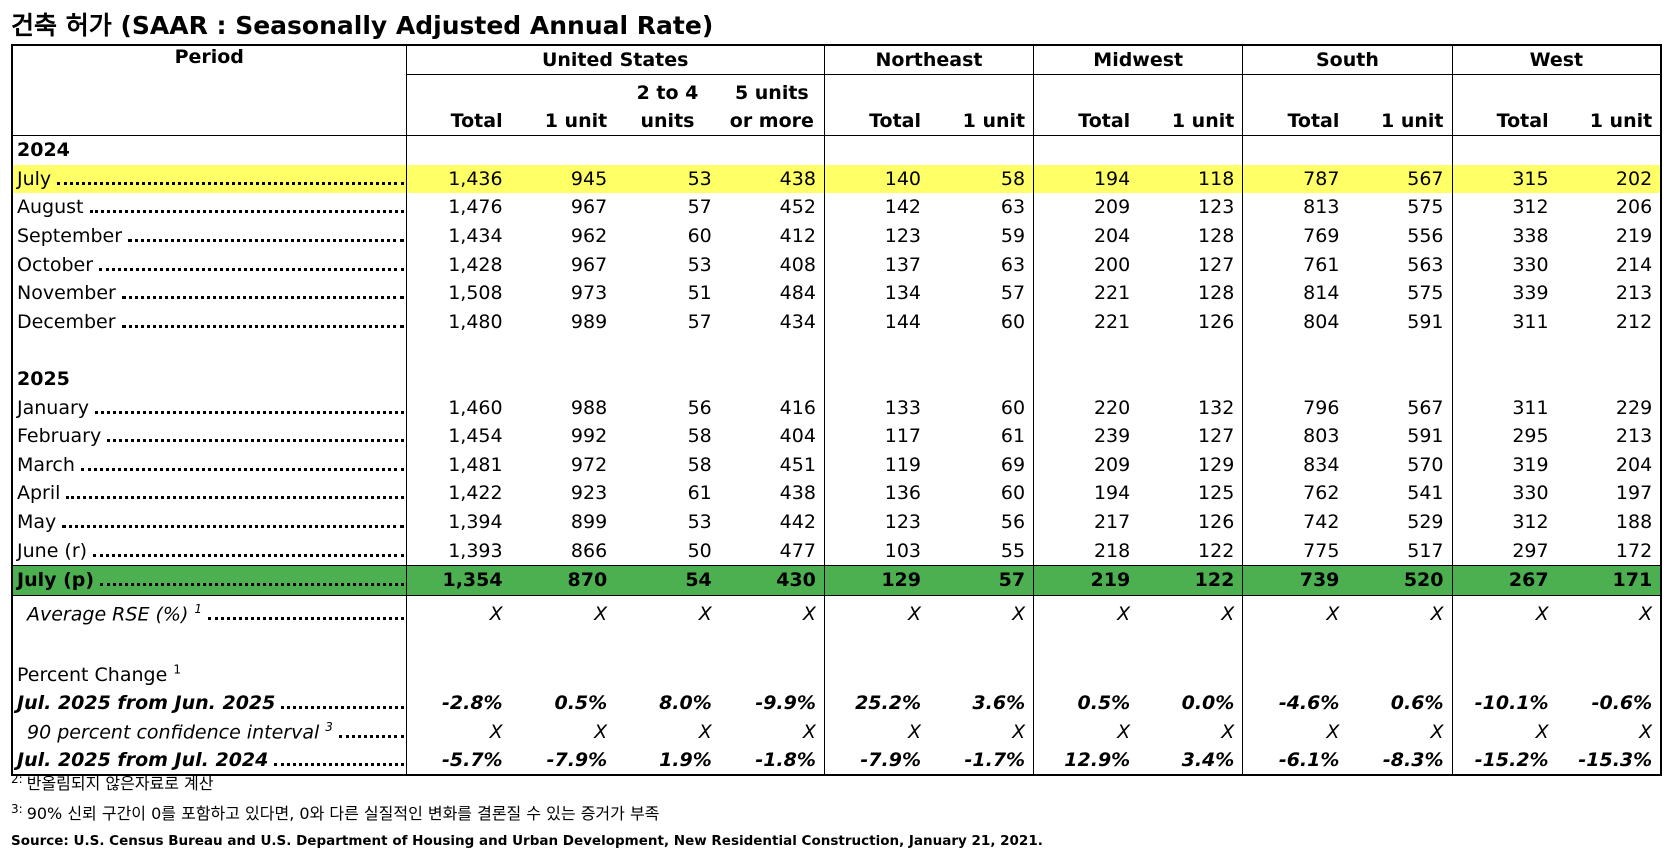 Image resolution: width=1670 pixels, height=864 pixels. I want to click on row-label: Average RSE (%) 1, so click(209, 613).